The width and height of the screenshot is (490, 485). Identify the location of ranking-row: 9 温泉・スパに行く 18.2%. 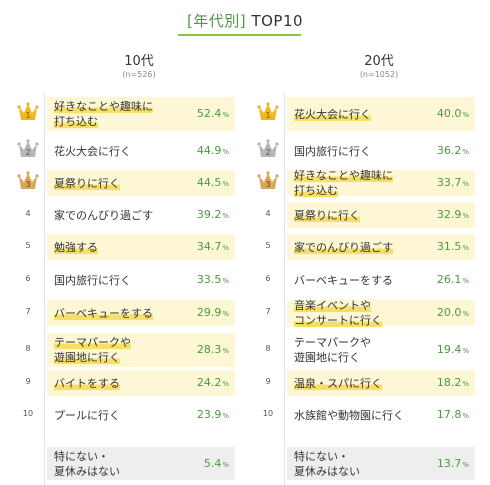
(364, 383).